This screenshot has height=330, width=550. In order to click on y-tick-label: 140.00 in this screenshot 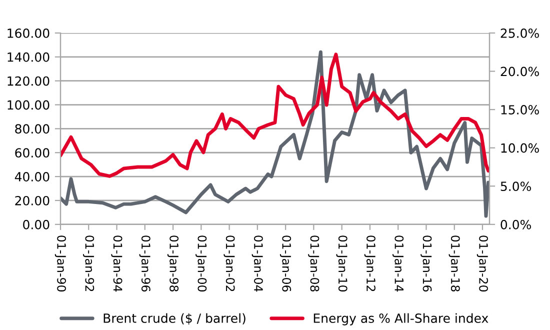, I will do `click(29, 57)`.